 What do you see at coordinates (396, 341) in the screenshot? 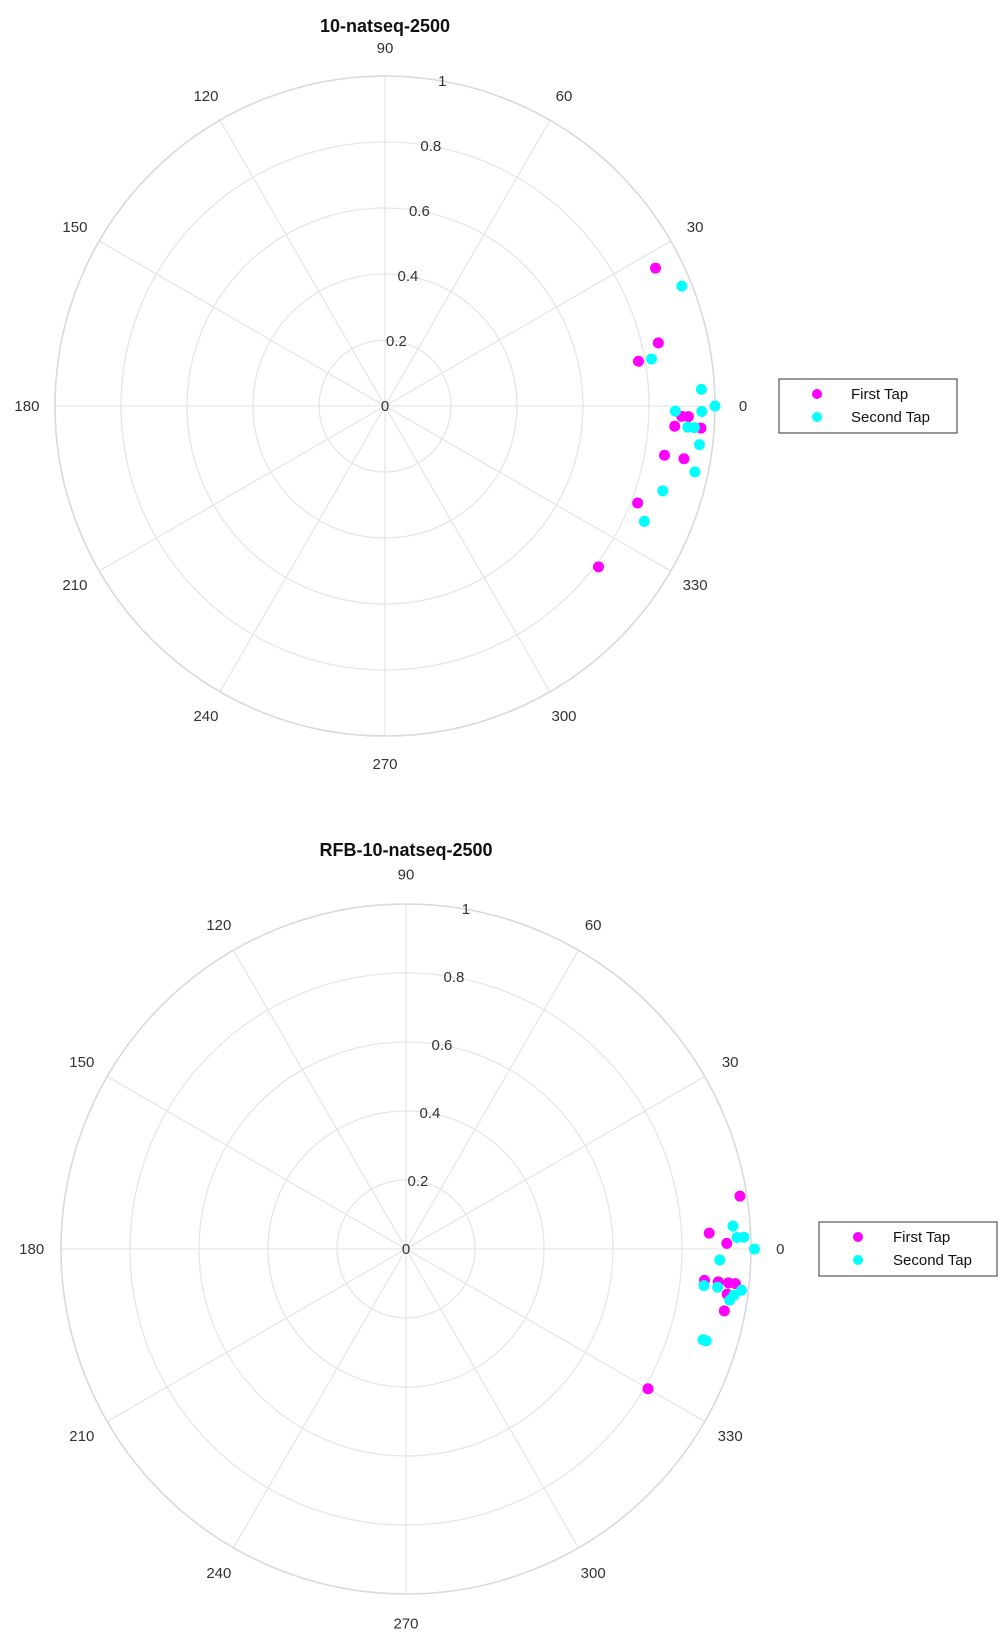
I see `r-tick-label: 0.2` at bounding box center [396, 341].